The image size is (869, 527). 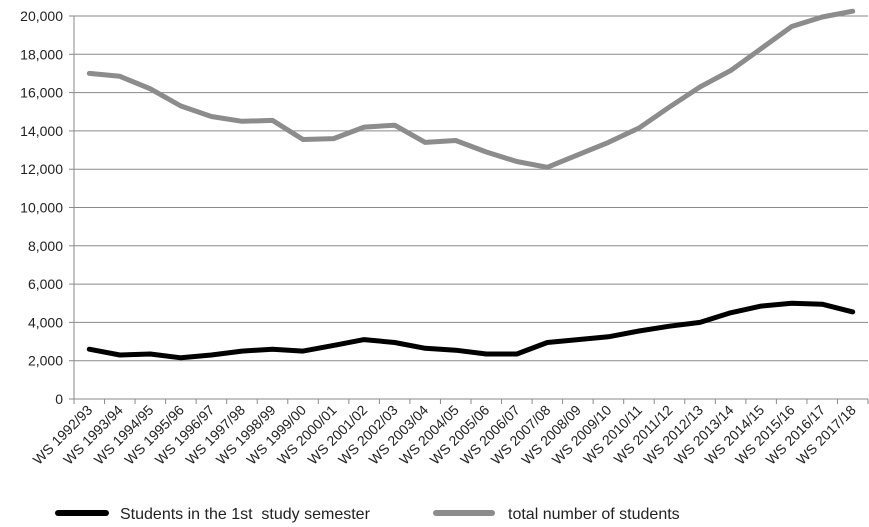 What do you see at coordinates (41, 169) in the screenshot?
I see `y-tick-label: 12,000` at bounding box center [41, 169].